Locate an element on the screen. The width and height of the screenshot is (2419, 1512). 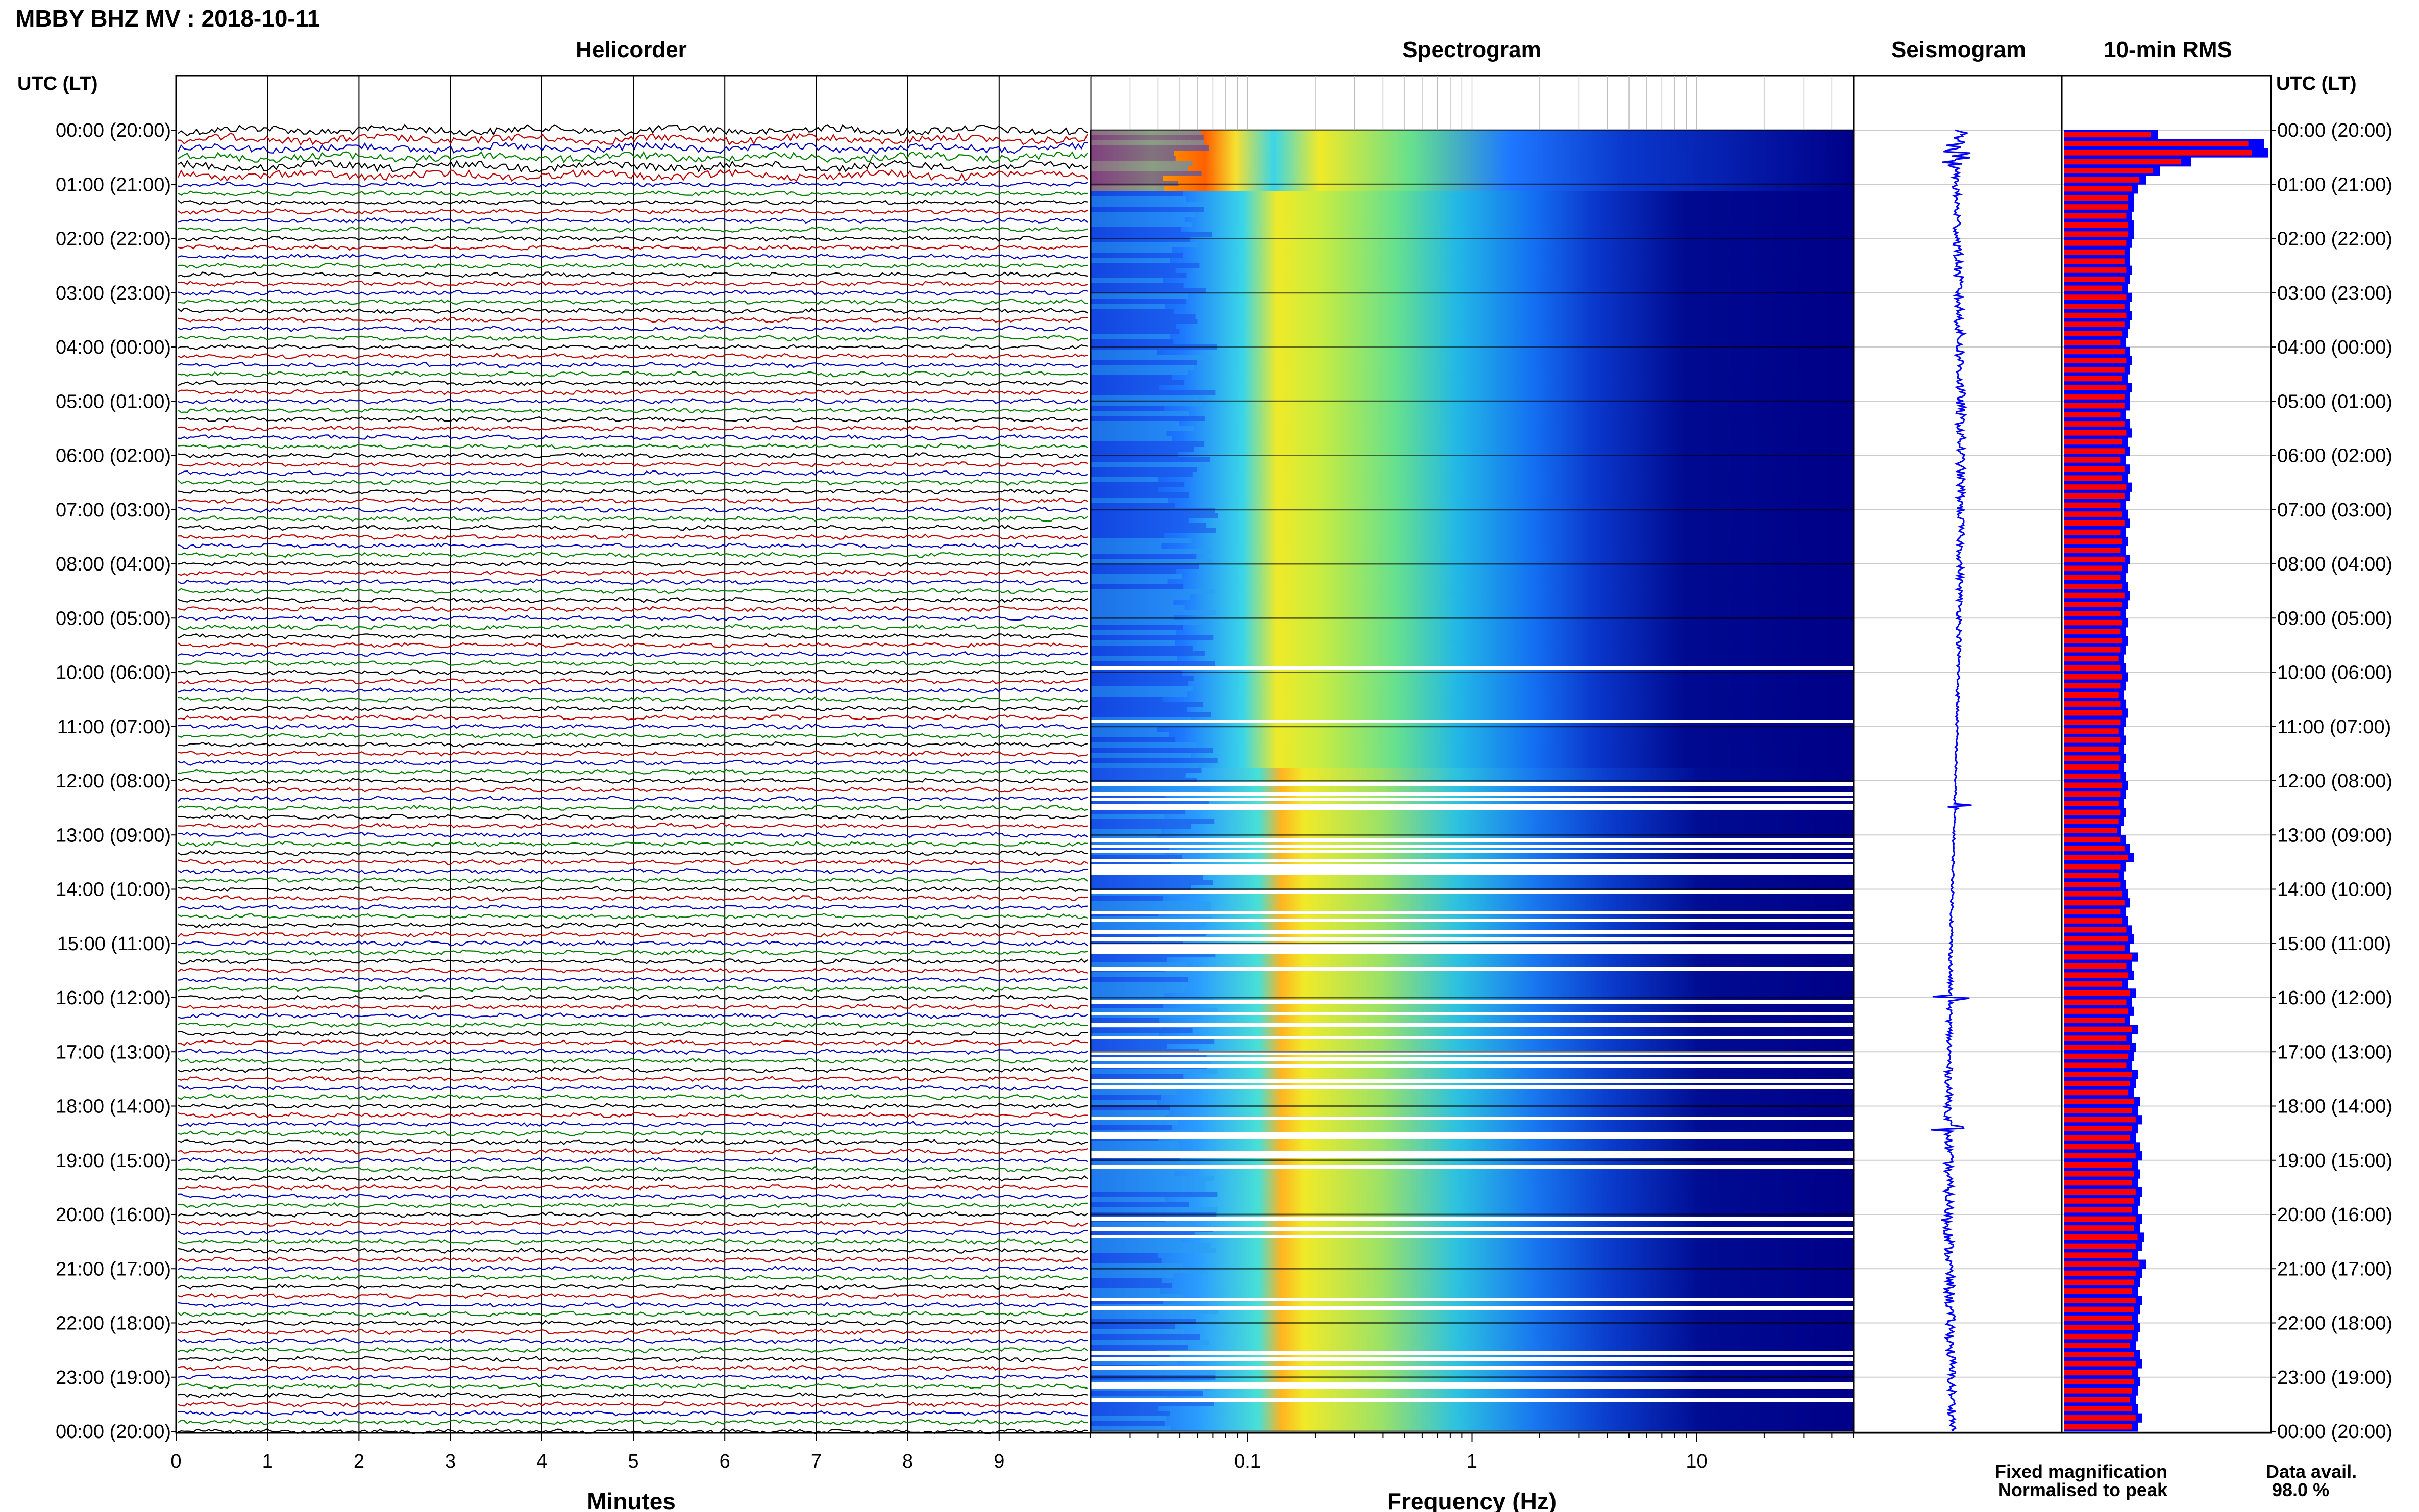
time-label-left: 14:00 (10:00) is located at coordinates (113, 890).